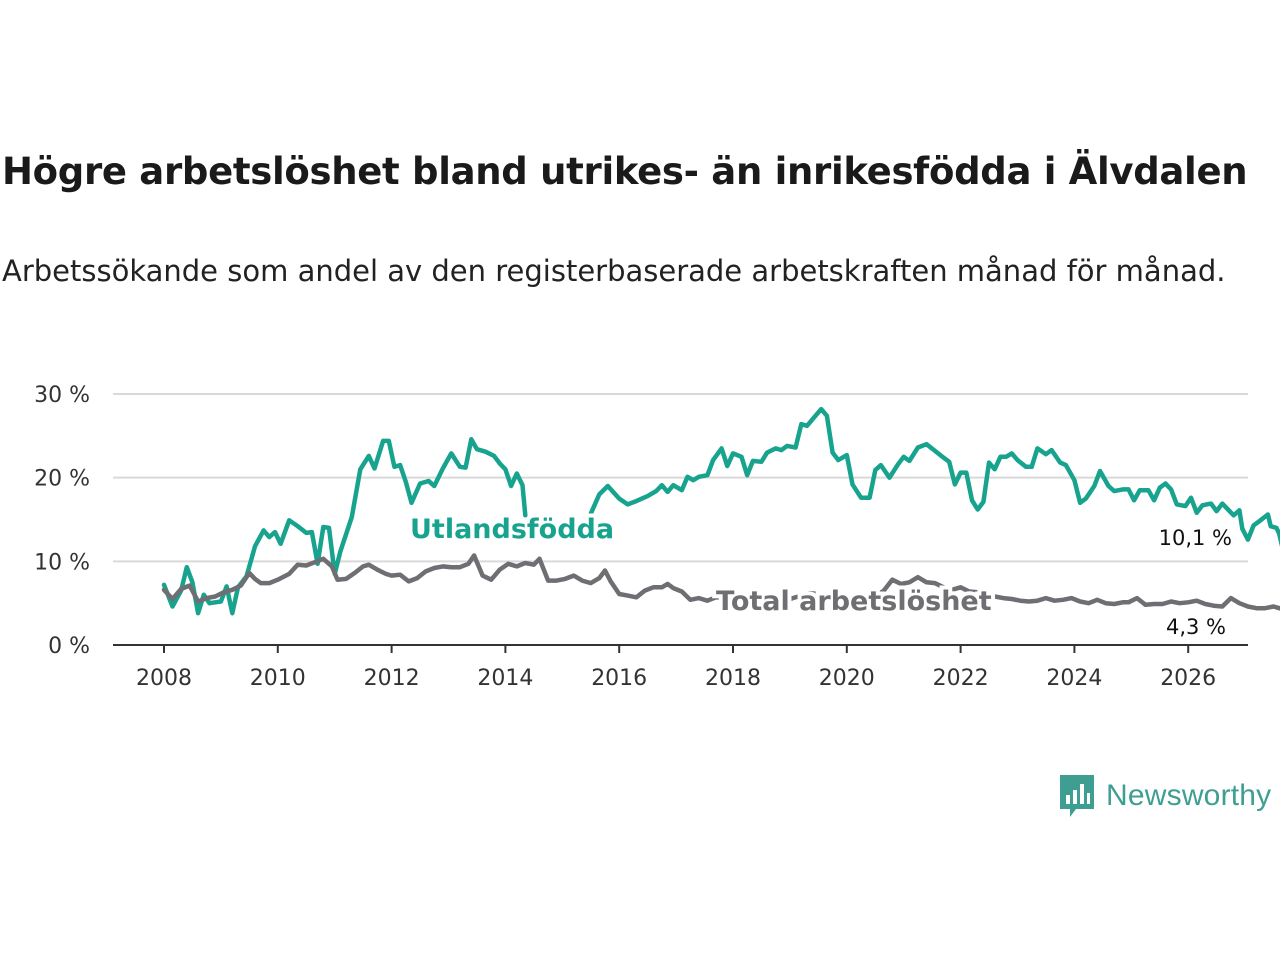 This screenshot has height=960, width=1280. Describe the element at coordinates (1077, 796) in the screenshot. I see `newsworthy-logo-icon` at that location.